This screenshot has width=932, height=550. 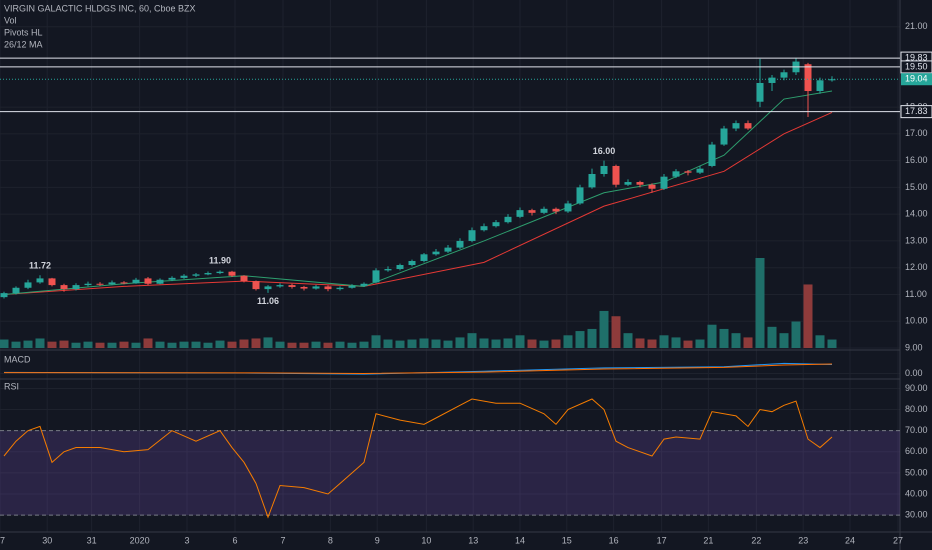 What do you see at coordinates (604, 151) in the screenshot?
I see `pivot-label: 16.00` at bounding box center [604, 151].